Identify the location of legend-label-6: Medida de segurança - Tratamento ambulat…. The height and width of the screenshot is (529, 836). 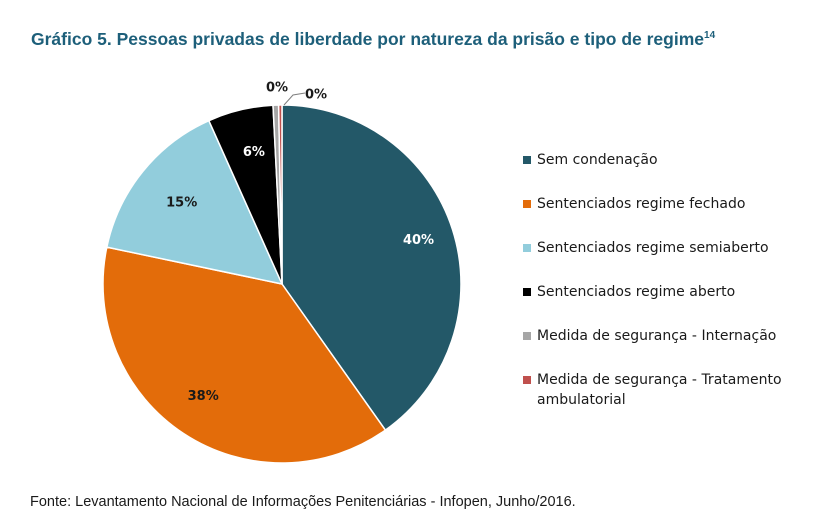
(659, 390).